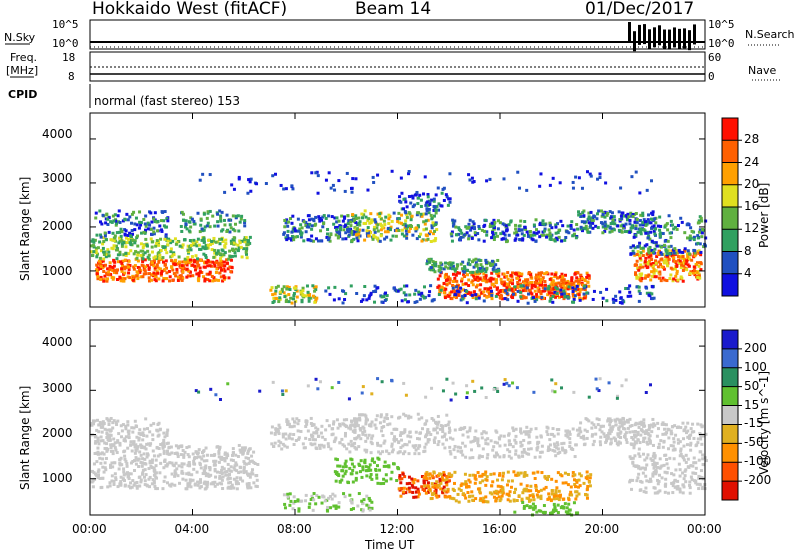  Describe the element at coordinates (397, 34) in the screenshot. I see `nsky-strip-frame` at that location.